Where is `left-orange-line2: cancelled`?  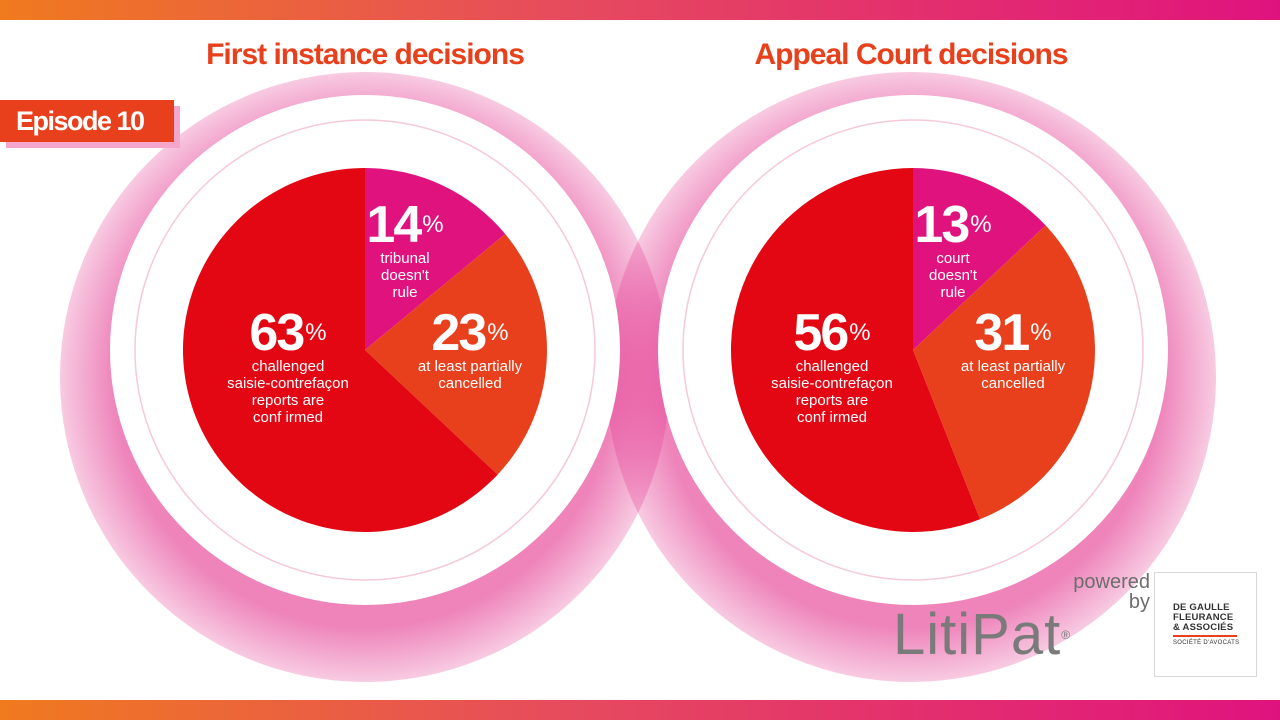
left-orange-line2: cancelled is located at coordinates (470, 383).